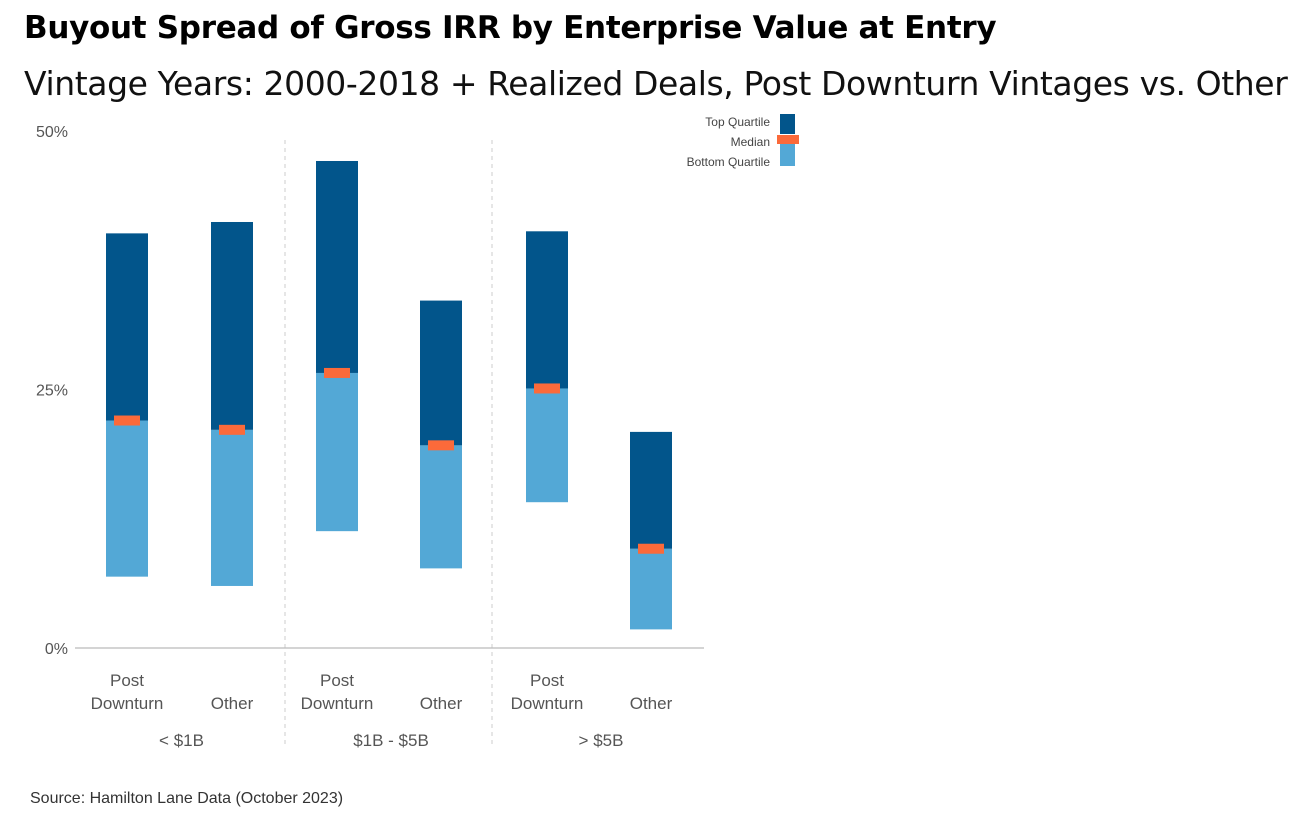 The image size is (1309, 826). I want to click on category-label-0-1: Other, so click(232, 703).